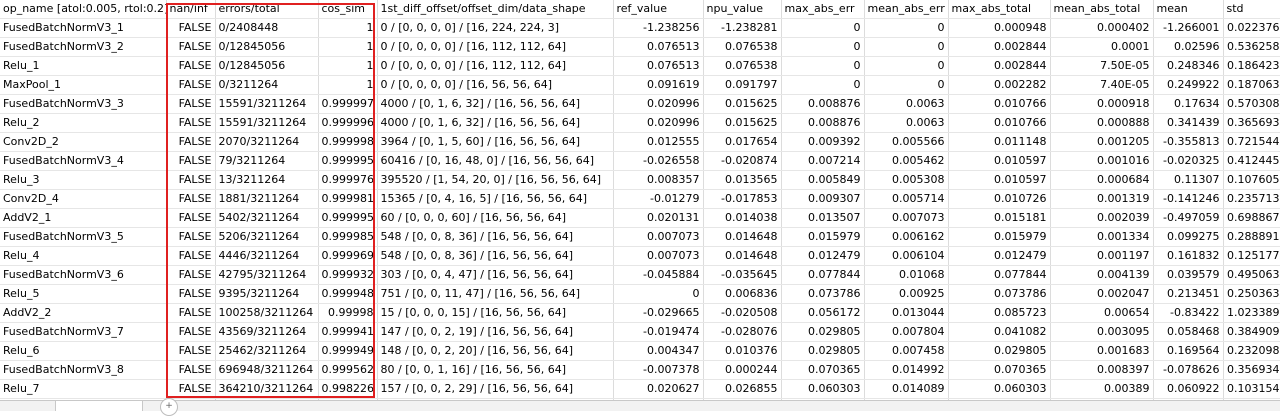 This screenshot has width=1280, height=416. What do you see at coordinates (906, 256) in the screenshot?
I see `cell-mean-abs-err: 0.006104` at bounding box center [906, 256].